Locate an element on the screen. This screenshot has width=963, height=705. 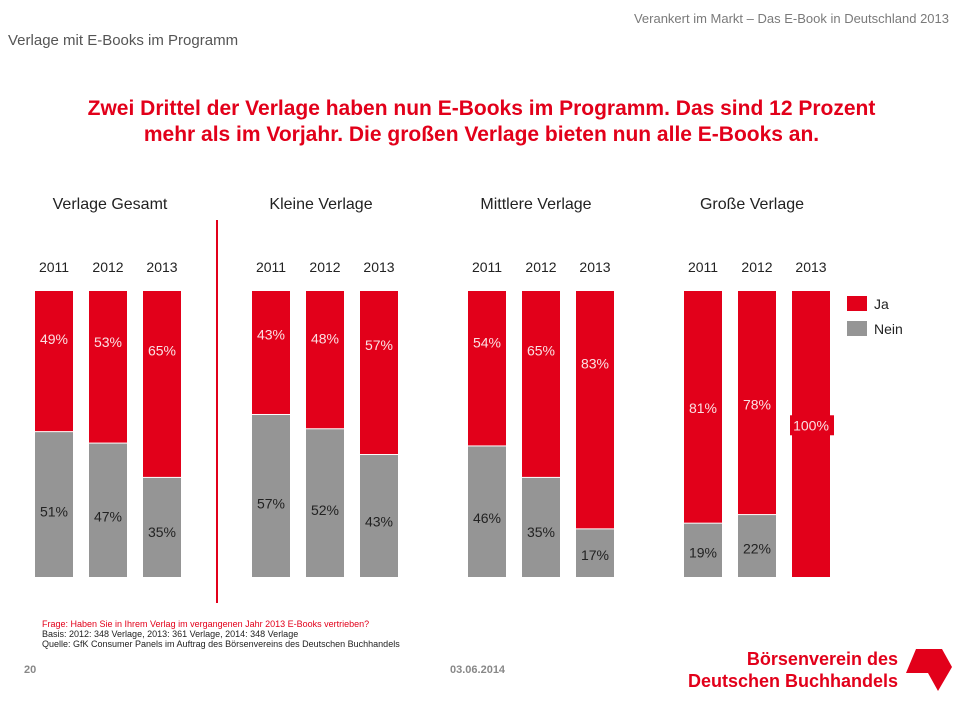
logo-text: Börsenverein des Deutschen Buchhandels is located at coordinates (780, 670).